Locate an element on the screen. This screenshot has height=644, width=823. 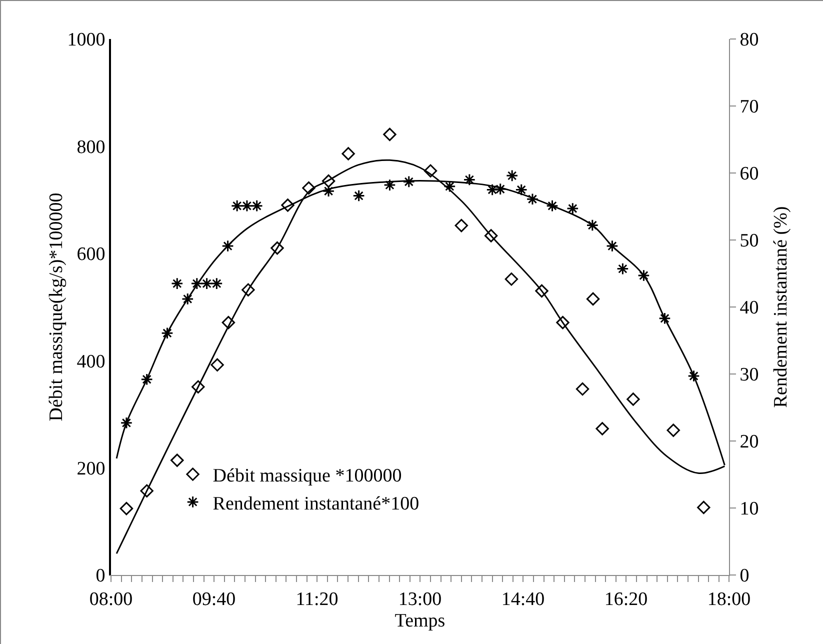
x-tick-label: 11:20 is located at coordinates (317, 599).